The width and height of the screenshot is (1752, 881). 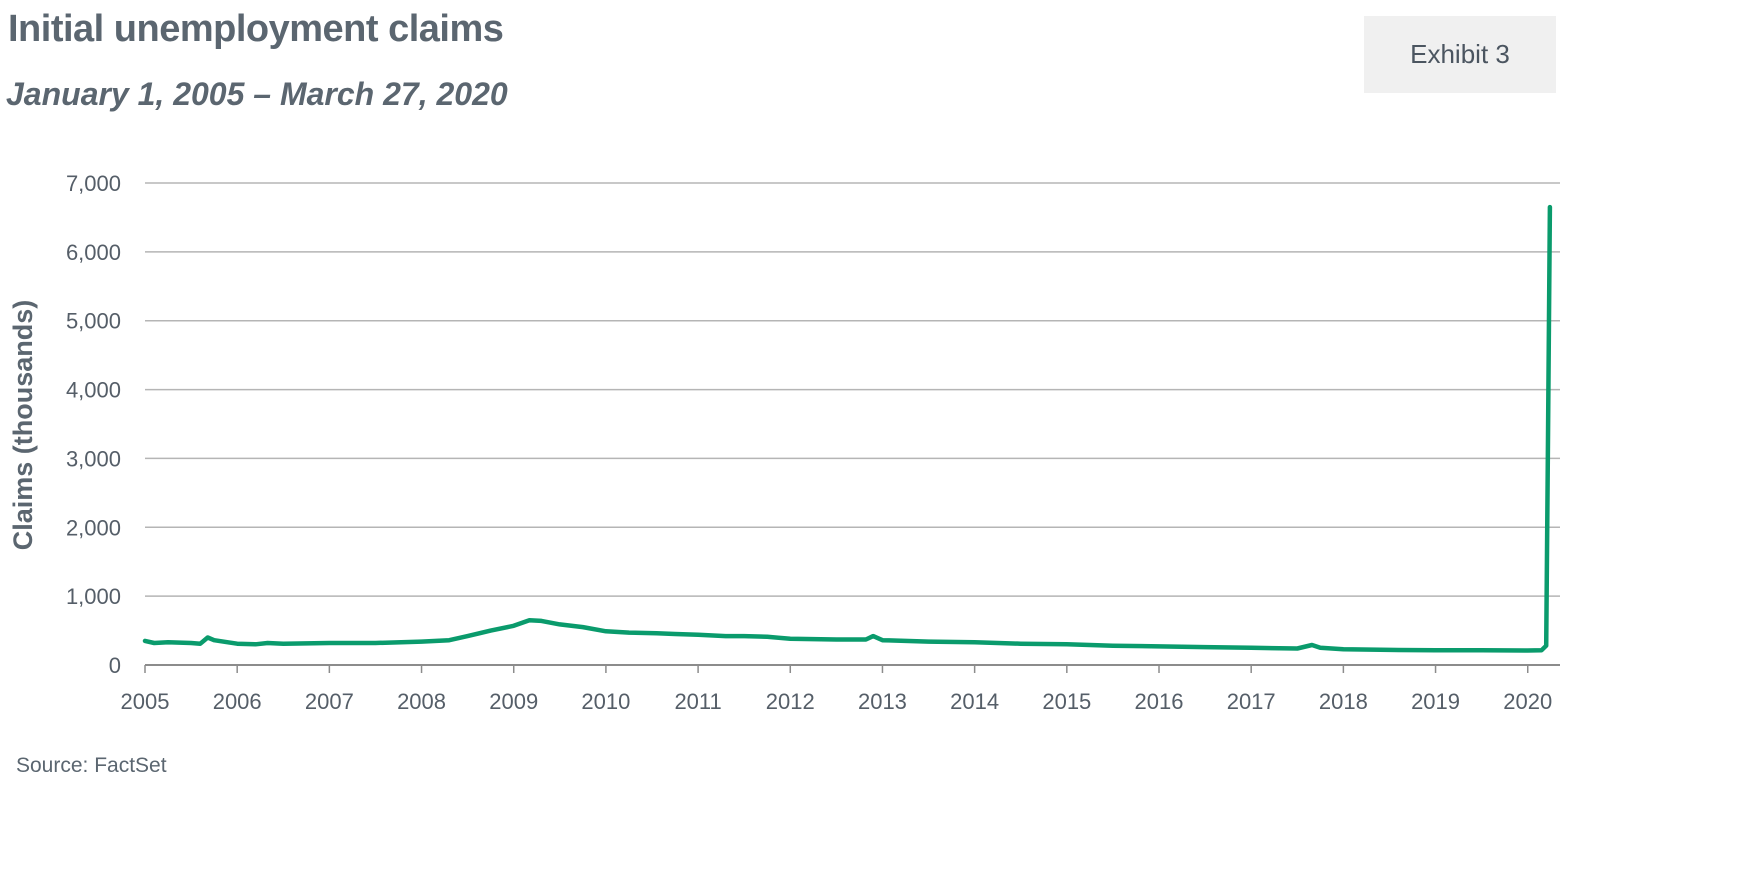 What do you see at coordinates (256, 29) in the screenshot?
I see `chart-title: Initial unemployment claims` at bounding box center [256, 29].